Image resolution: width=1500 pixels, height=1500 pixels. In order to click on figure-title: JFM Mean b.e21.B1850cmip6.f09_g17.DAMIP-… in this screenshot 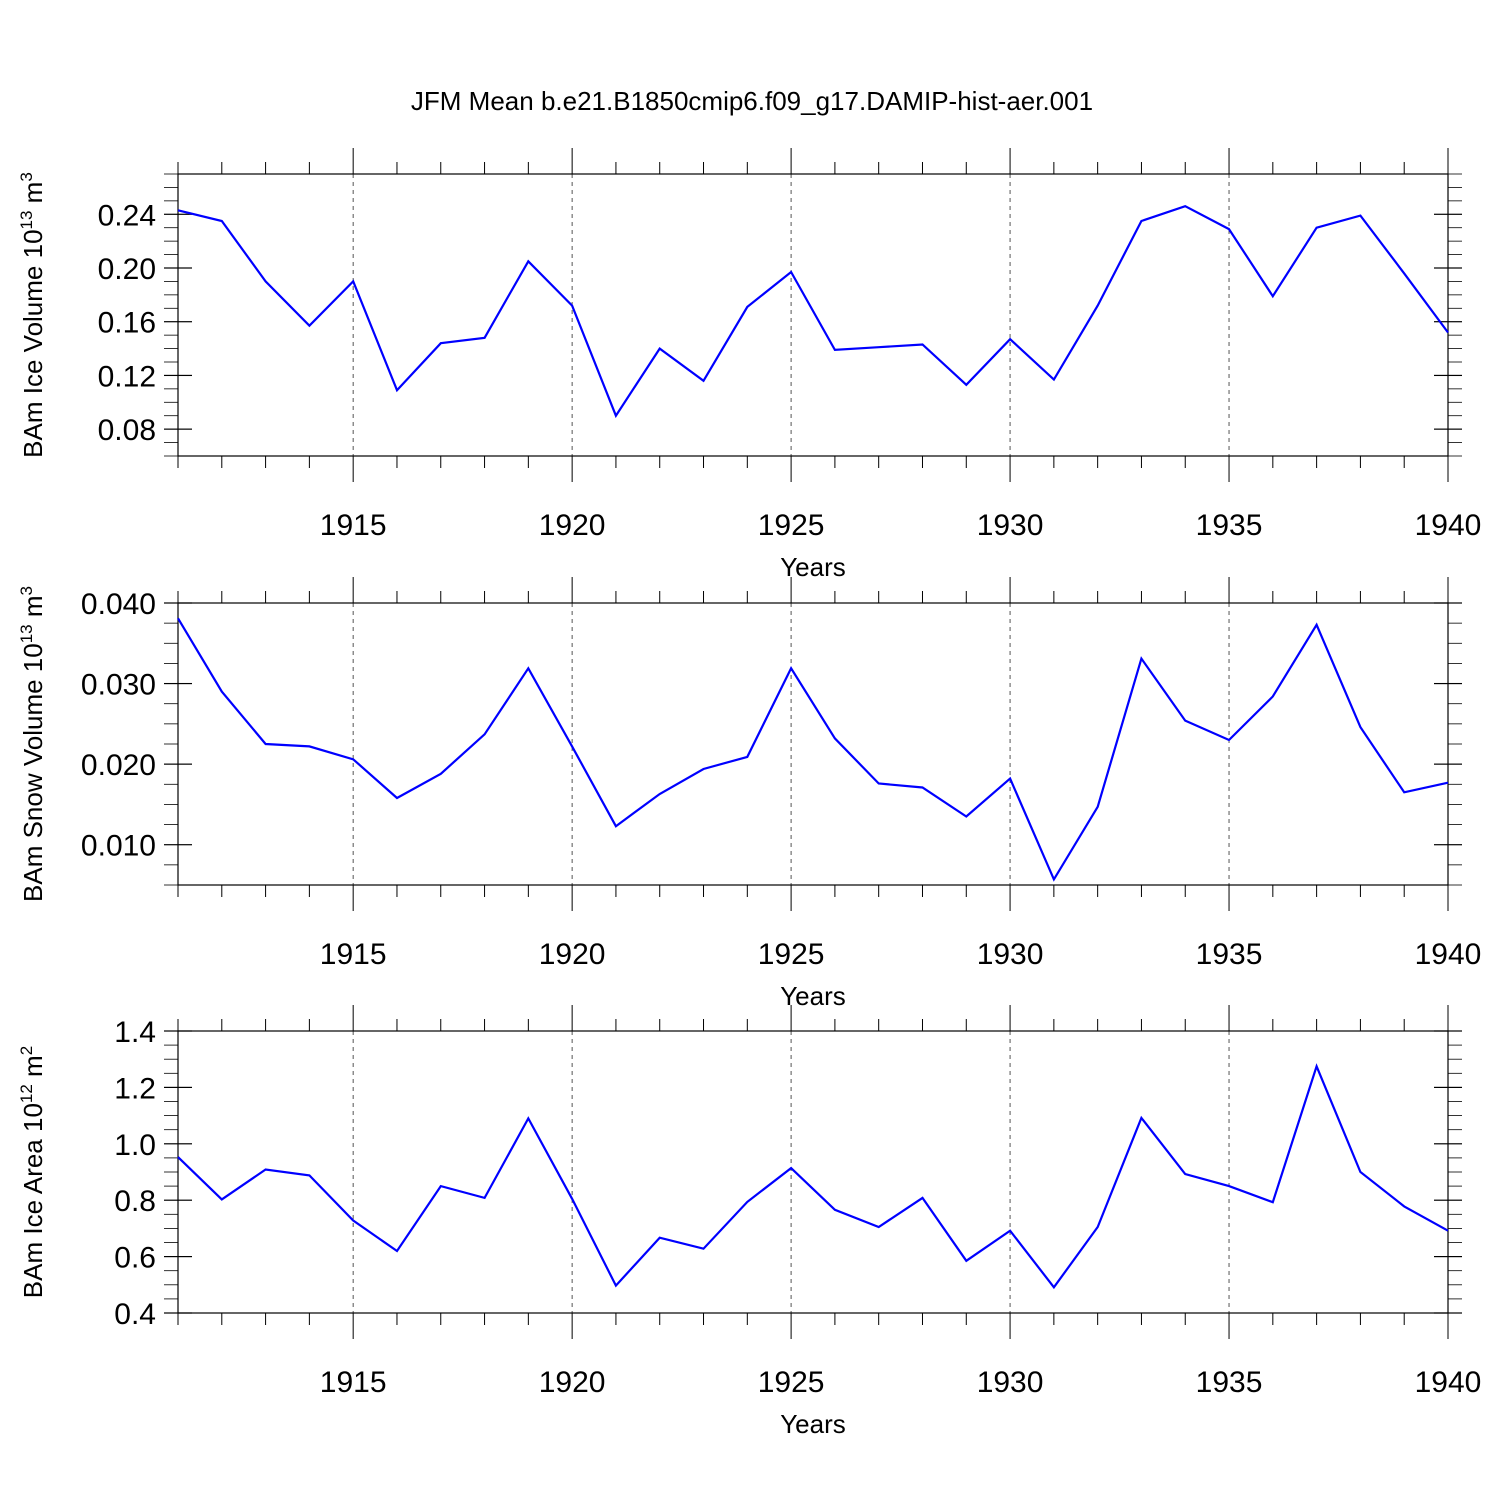, I will do `click(752, 101)`.